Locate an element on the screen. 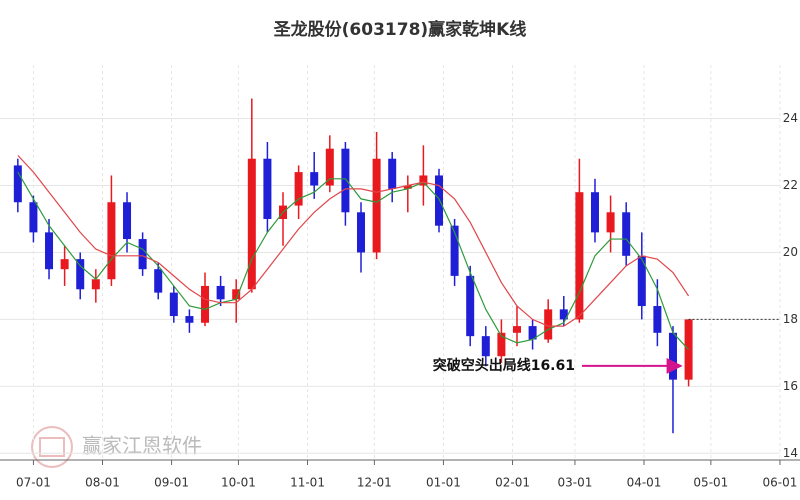 The width and height of the screenshot is (800, 500). y-tick-label: 18 is located at coordinates (790, 319).